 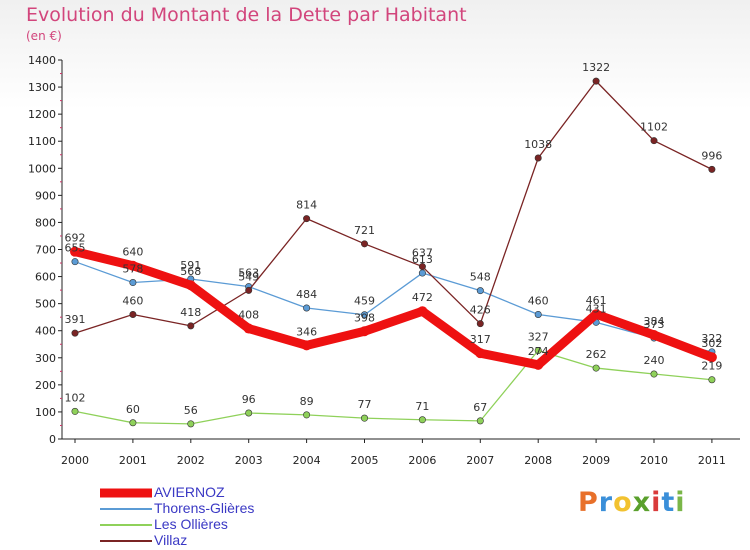 What do you see at coordinates (538, 336) in the screenshot?
I see `data-label-les-olli-res: 327` at bounding box center [538, 336].